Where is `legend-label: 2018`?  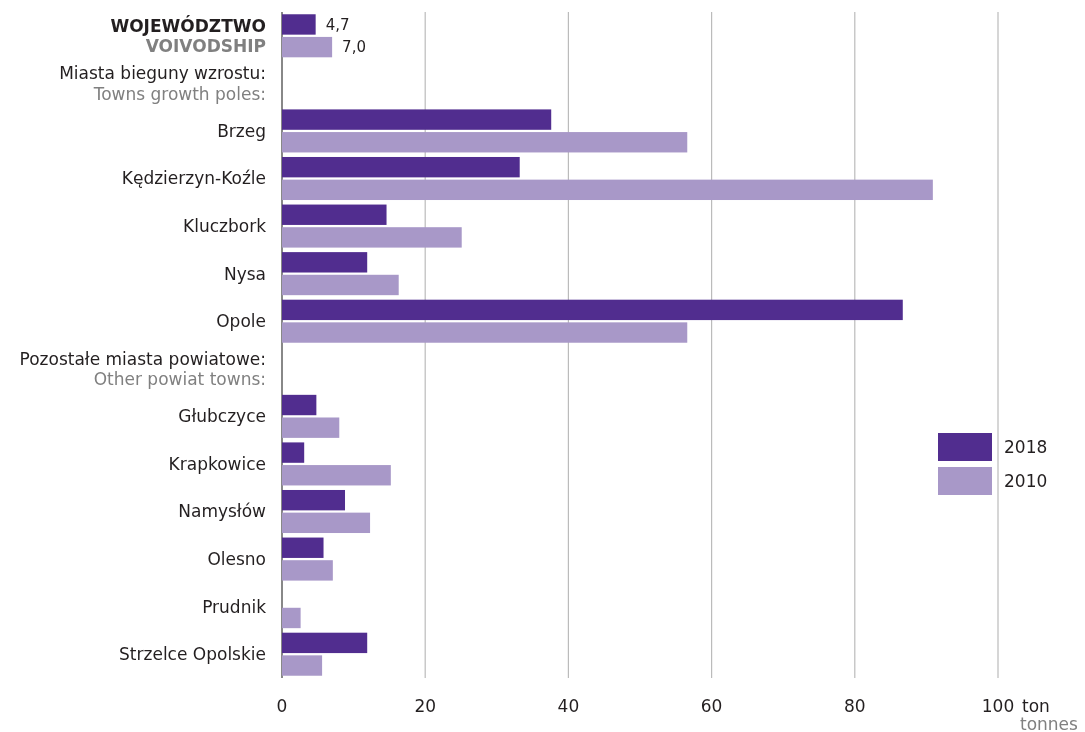 legend-label: 2018 is located at coordinates (1026, 446).